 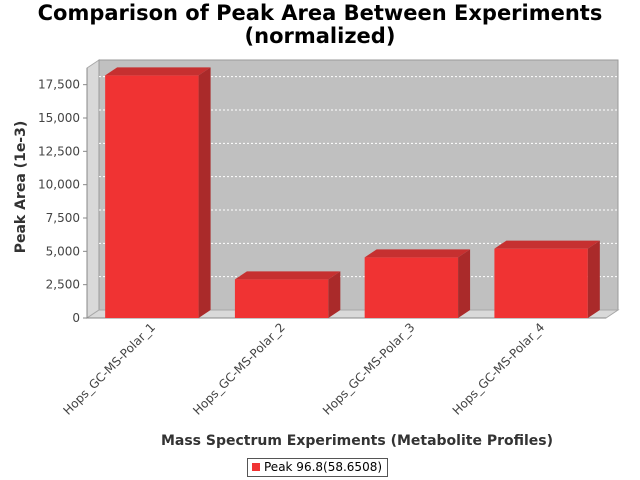 I want to click on y-axis-title: Peak Area (1e-3), so click(x=21, y=187).